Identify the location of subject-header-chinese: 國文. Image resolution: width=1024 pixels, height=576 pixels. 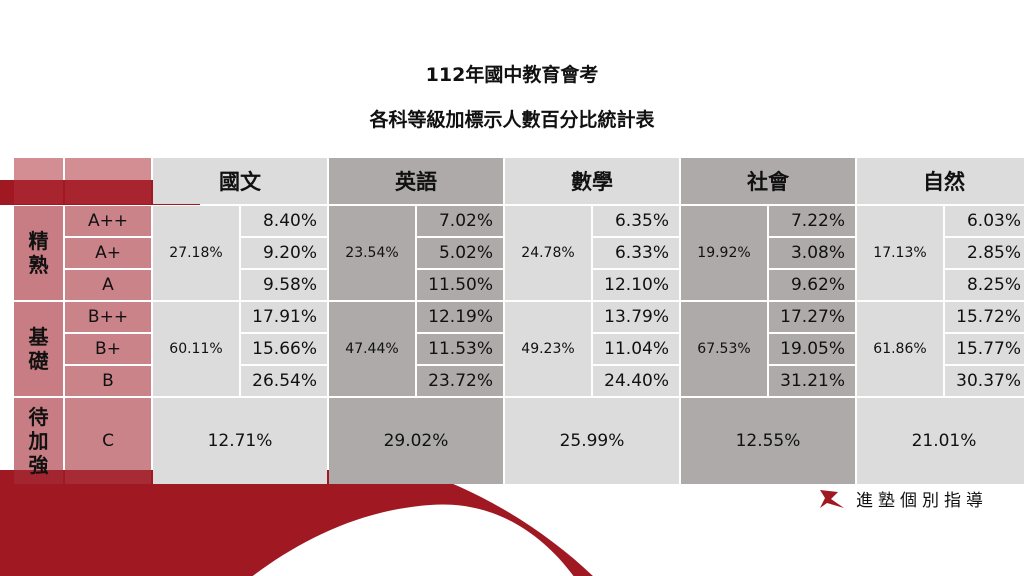
(240, 181).